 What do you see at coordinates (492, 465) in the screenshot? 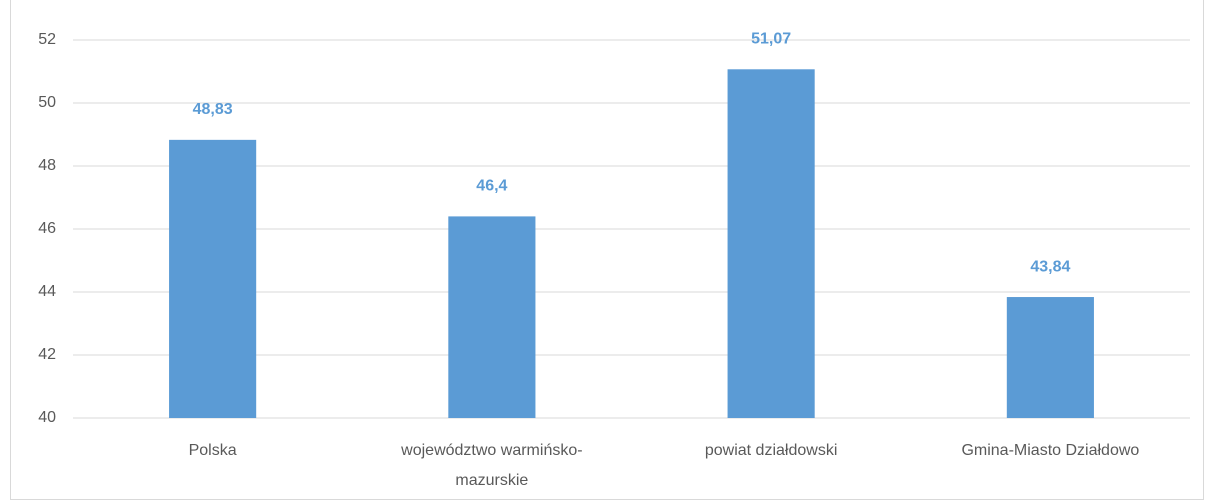
I see `x-tick-label: województwo warmińsko-mazurskie` at bounding box center [492, 465].